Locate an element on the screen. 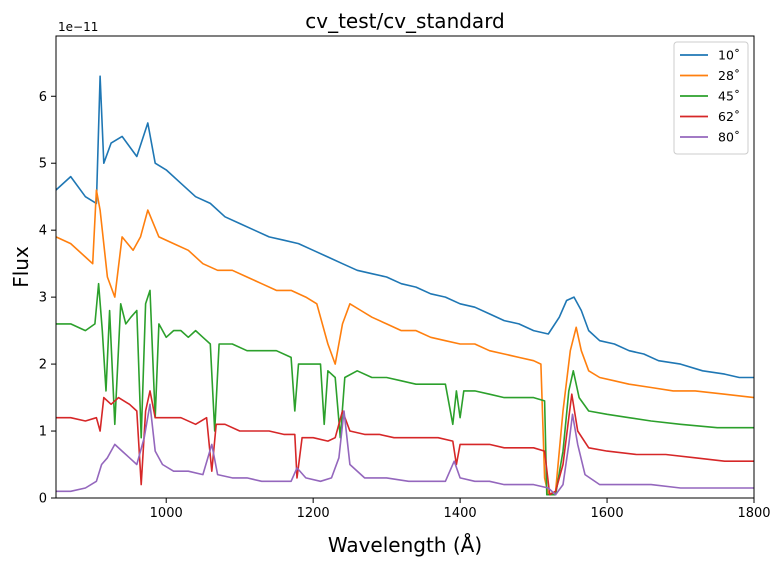  legend-label: 28˚ is located at coordinates (729, 75).